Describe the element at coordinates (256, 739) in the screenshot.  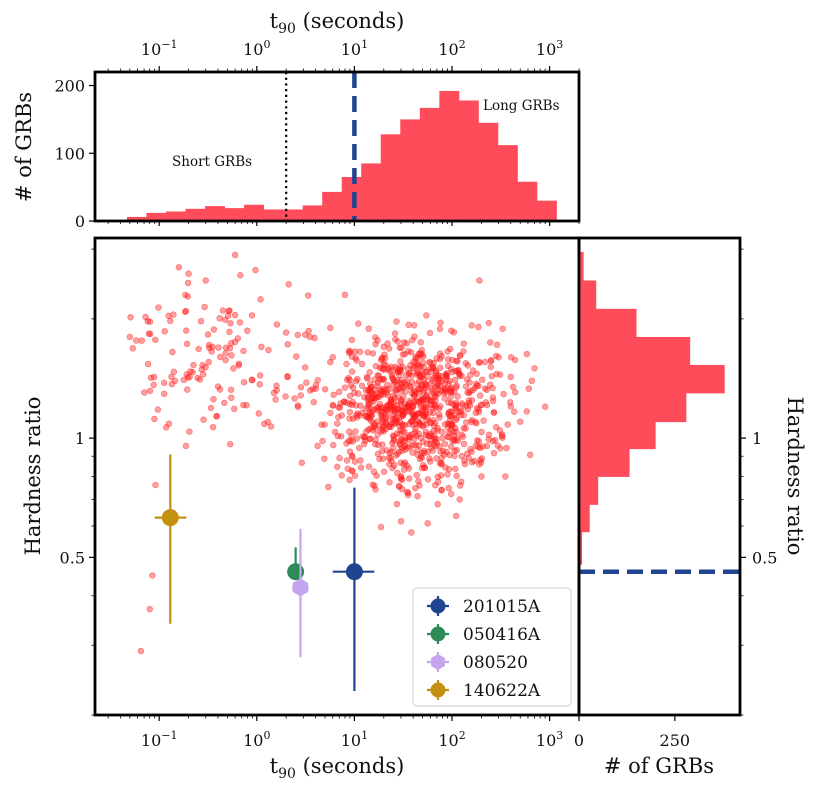
I see `scatter-x-tick-label: 100` at that location.